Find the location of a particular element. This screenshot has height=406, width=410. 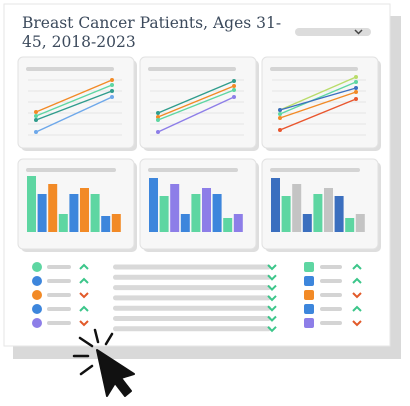

dropdown-chevron is located at coordinates (358, 32).